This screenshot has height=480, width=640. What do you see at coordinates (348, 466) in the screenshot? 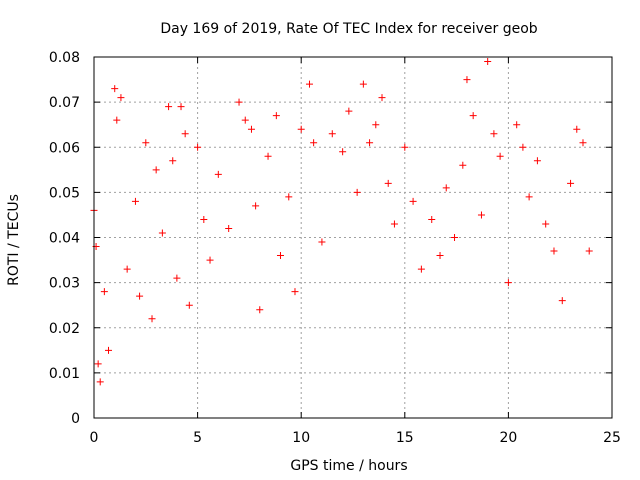
I see `x-axis-label: GPS time / hours` at bounding box center [348, 466].